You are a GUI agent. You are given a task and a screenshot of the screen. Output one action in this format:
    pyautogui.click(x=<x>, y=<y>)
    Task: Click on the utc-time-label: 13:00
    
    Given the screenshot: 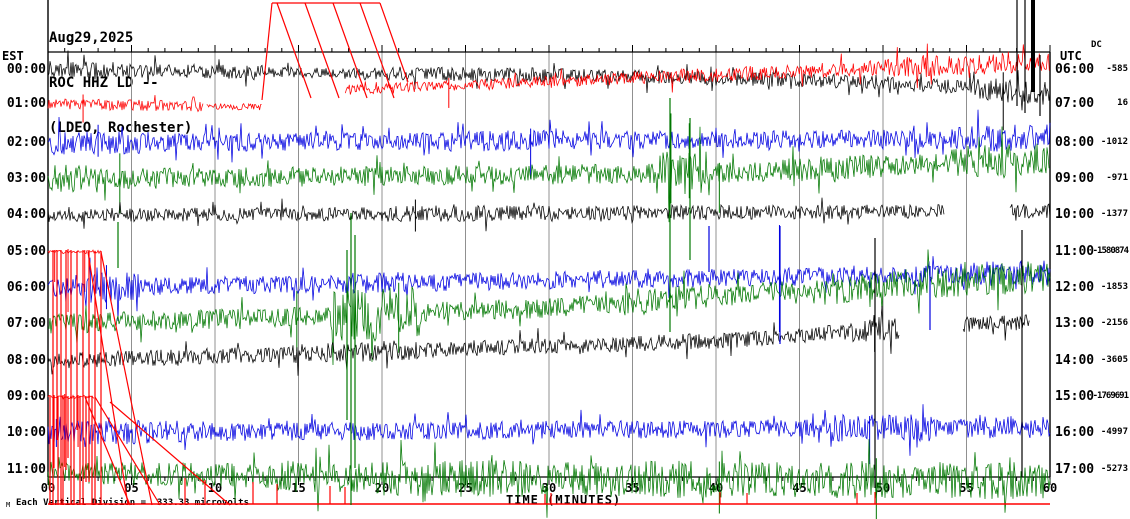 What is the action you would take?
    pyautogui.click(x=1075, y=323)
    